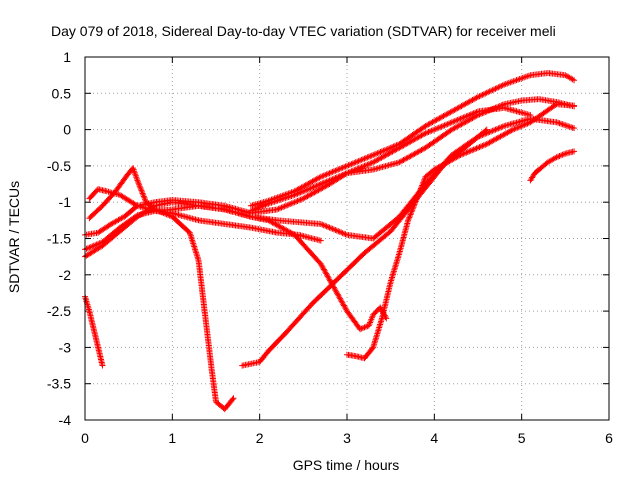 Image resolution: width=640 pixels, height=480 pixels. Describe the element at coordinates (522, 438) in the screenshot. I see `x-tick-label: 5` at that location.